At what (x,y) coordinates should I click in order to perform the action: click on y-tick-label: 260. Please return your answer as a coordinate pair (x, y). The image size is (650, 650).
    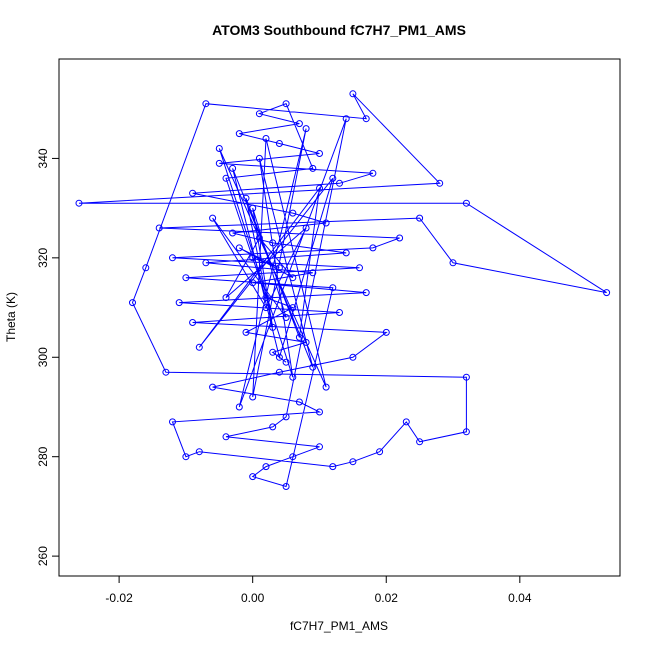
    Looking at the image, I should click on (43, 556).